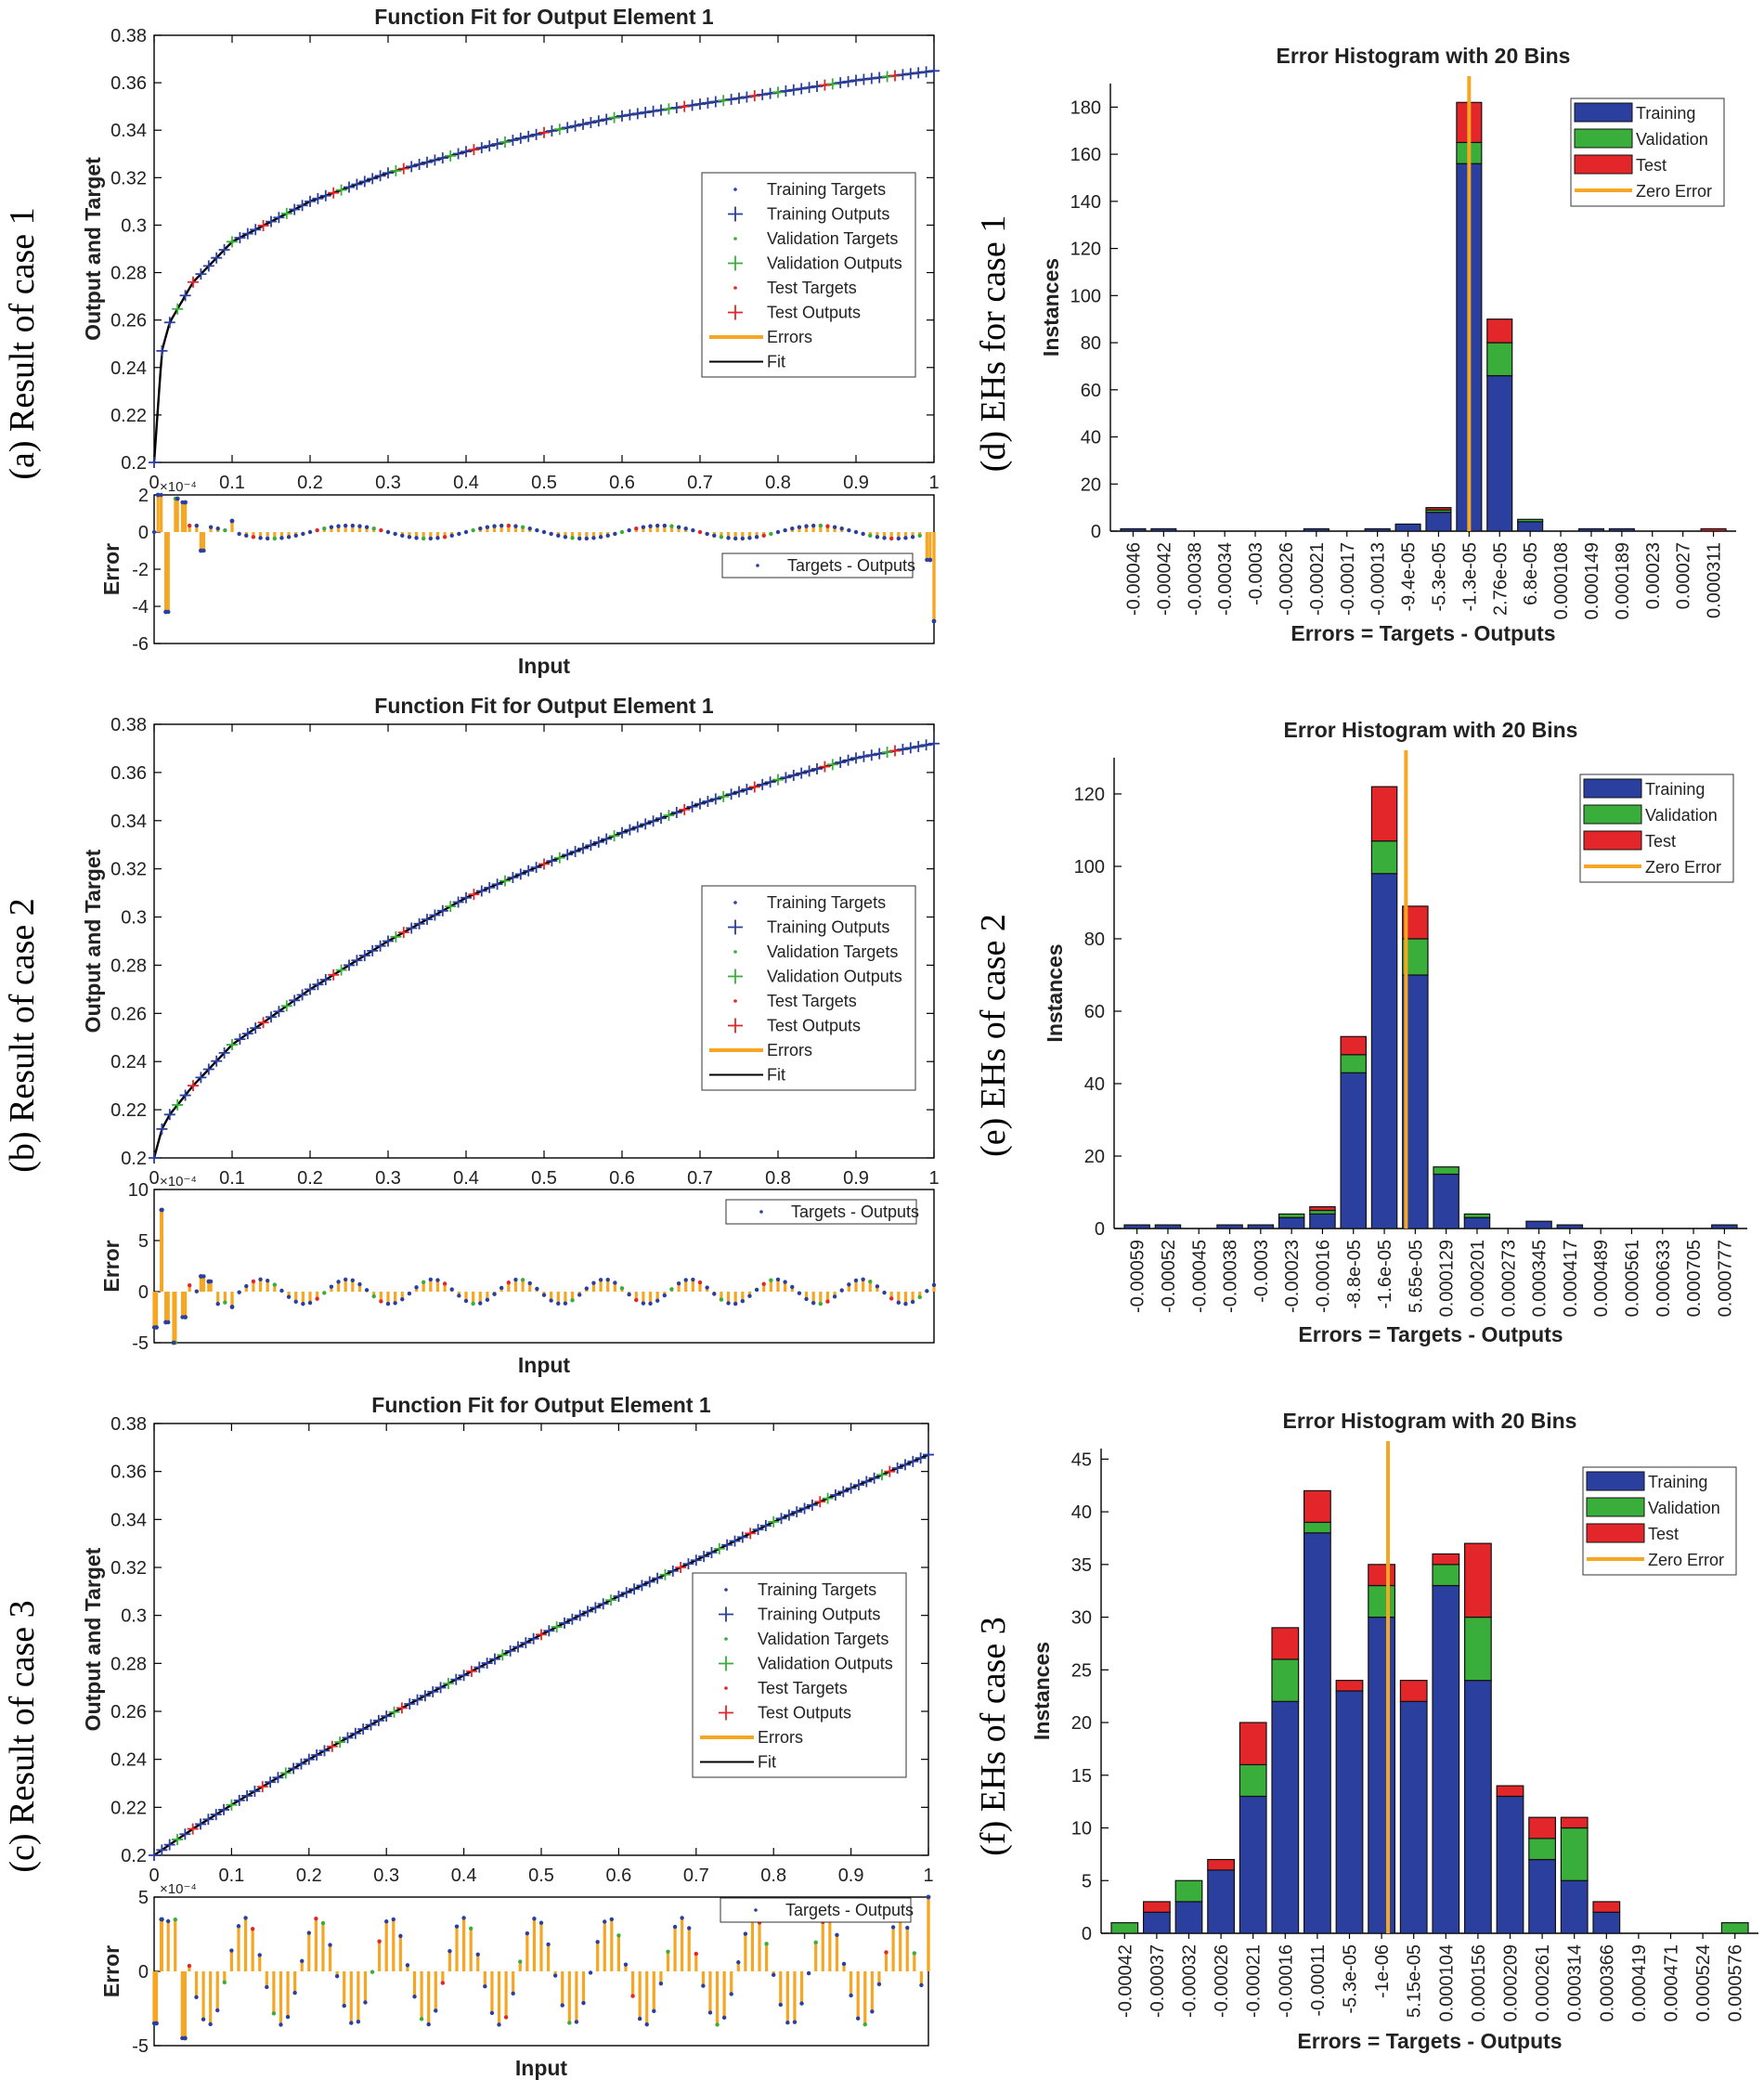 Image resolution: width=1764 pixels, height=2080 pixels. I want to click on legend-box, so click(808, 988).